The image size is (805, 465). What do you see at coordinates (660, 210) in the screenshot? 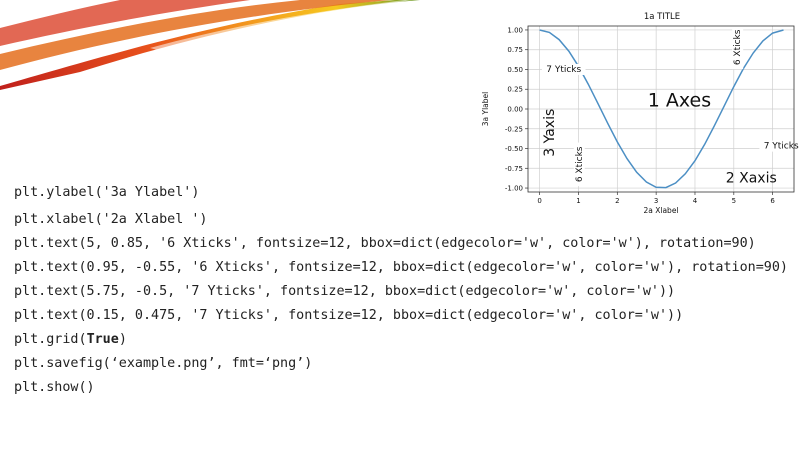
I see `x-axis-label: 2a Xlabel` at bounding box center [660, 210].